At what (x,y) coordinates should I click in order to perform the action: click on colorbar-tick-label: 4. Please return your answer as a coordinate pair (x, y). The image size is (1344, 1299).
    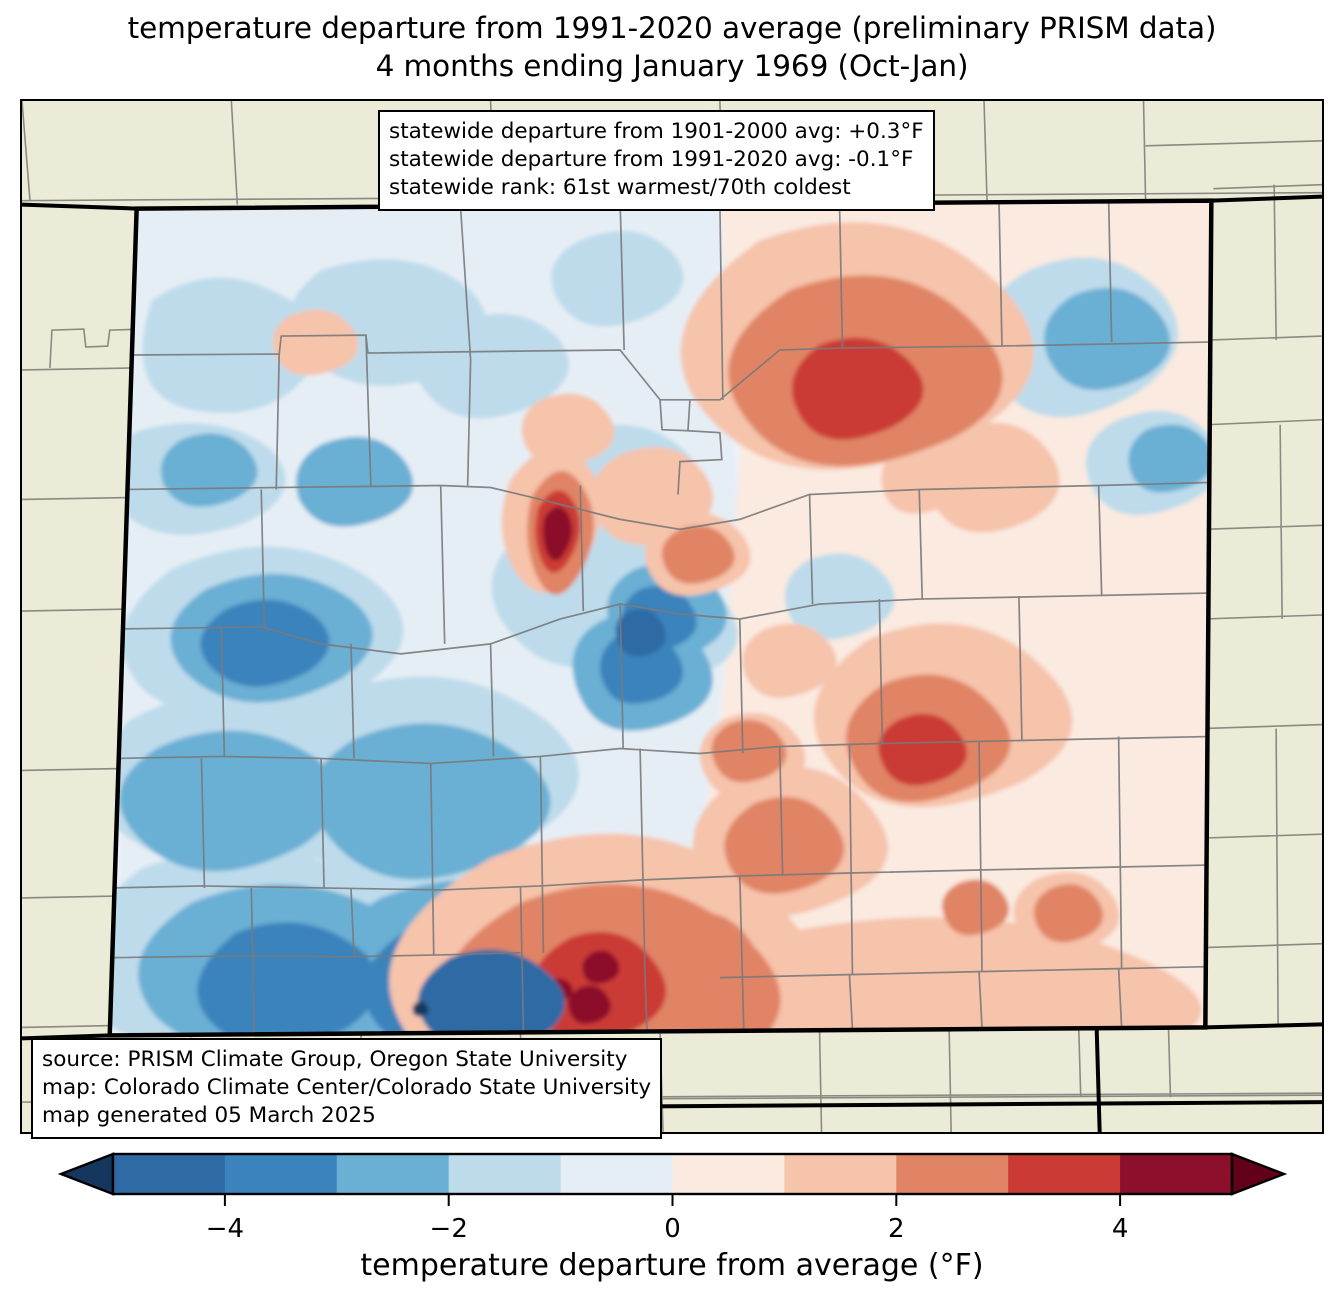
    Looking at the image, I should click on (1120, 1229).